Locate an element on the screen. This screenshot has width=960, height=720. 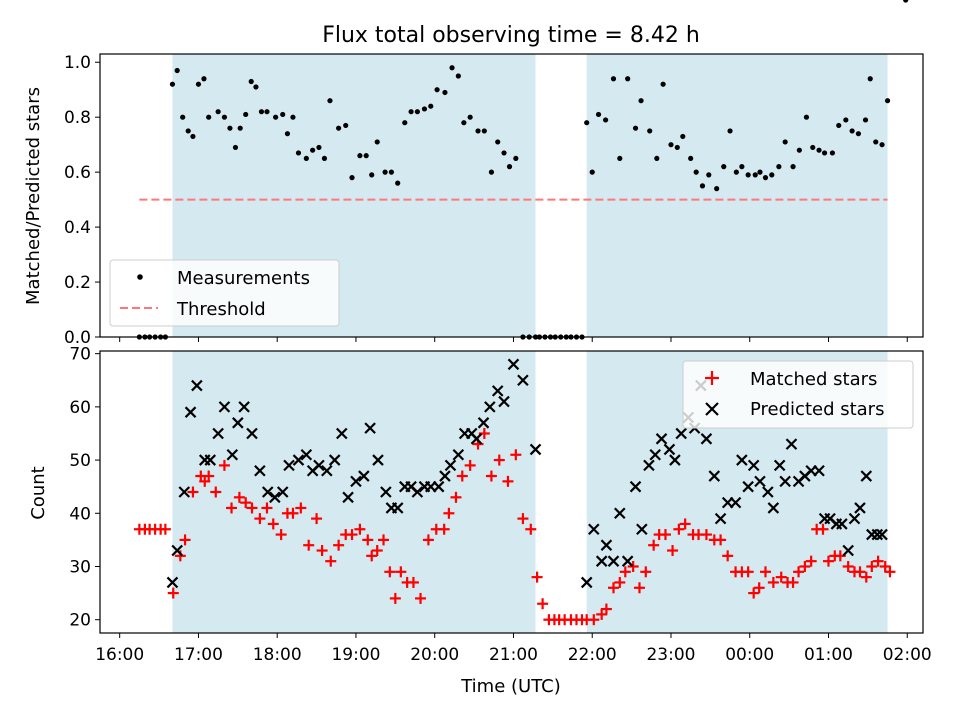
ratio-y-tick-label: 0.6 is located at coordinates (77, 173).